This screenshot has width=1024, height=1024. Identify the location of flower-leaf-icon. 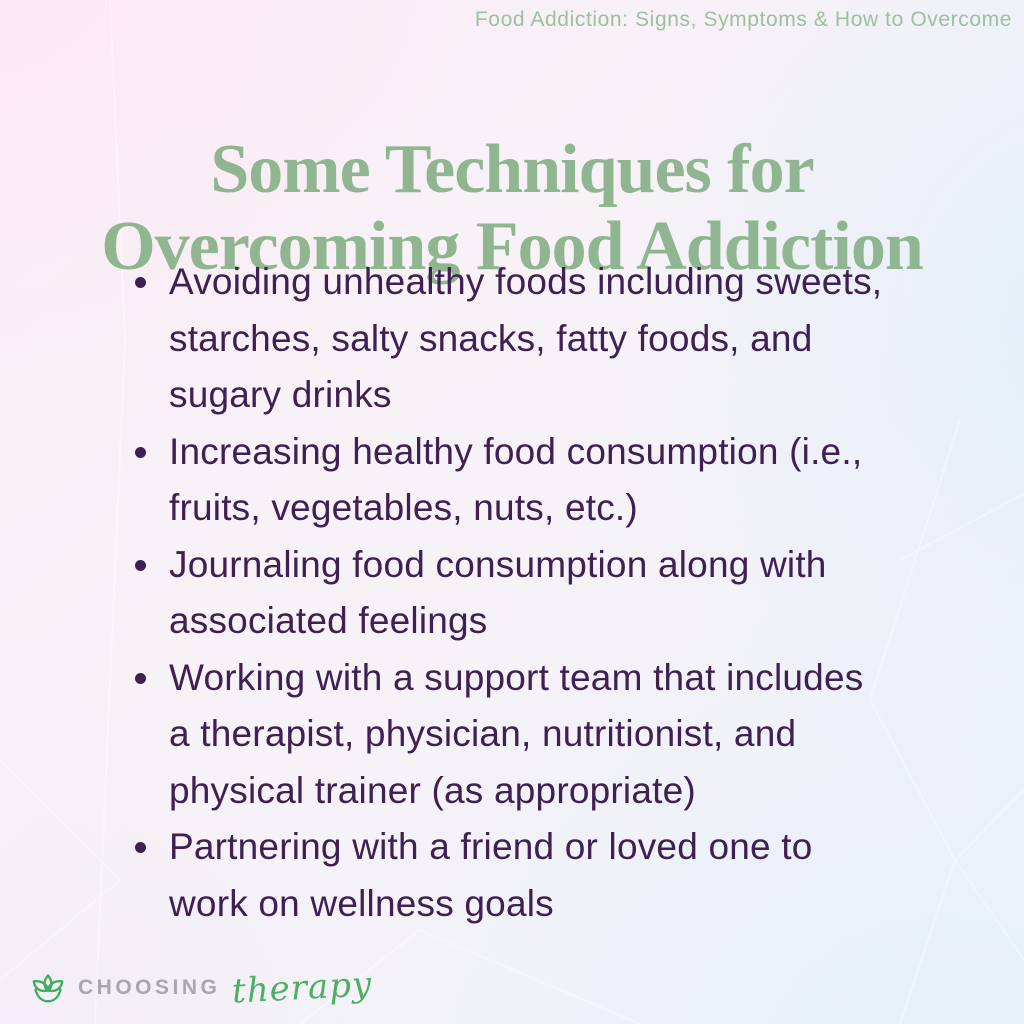
(48, 988).